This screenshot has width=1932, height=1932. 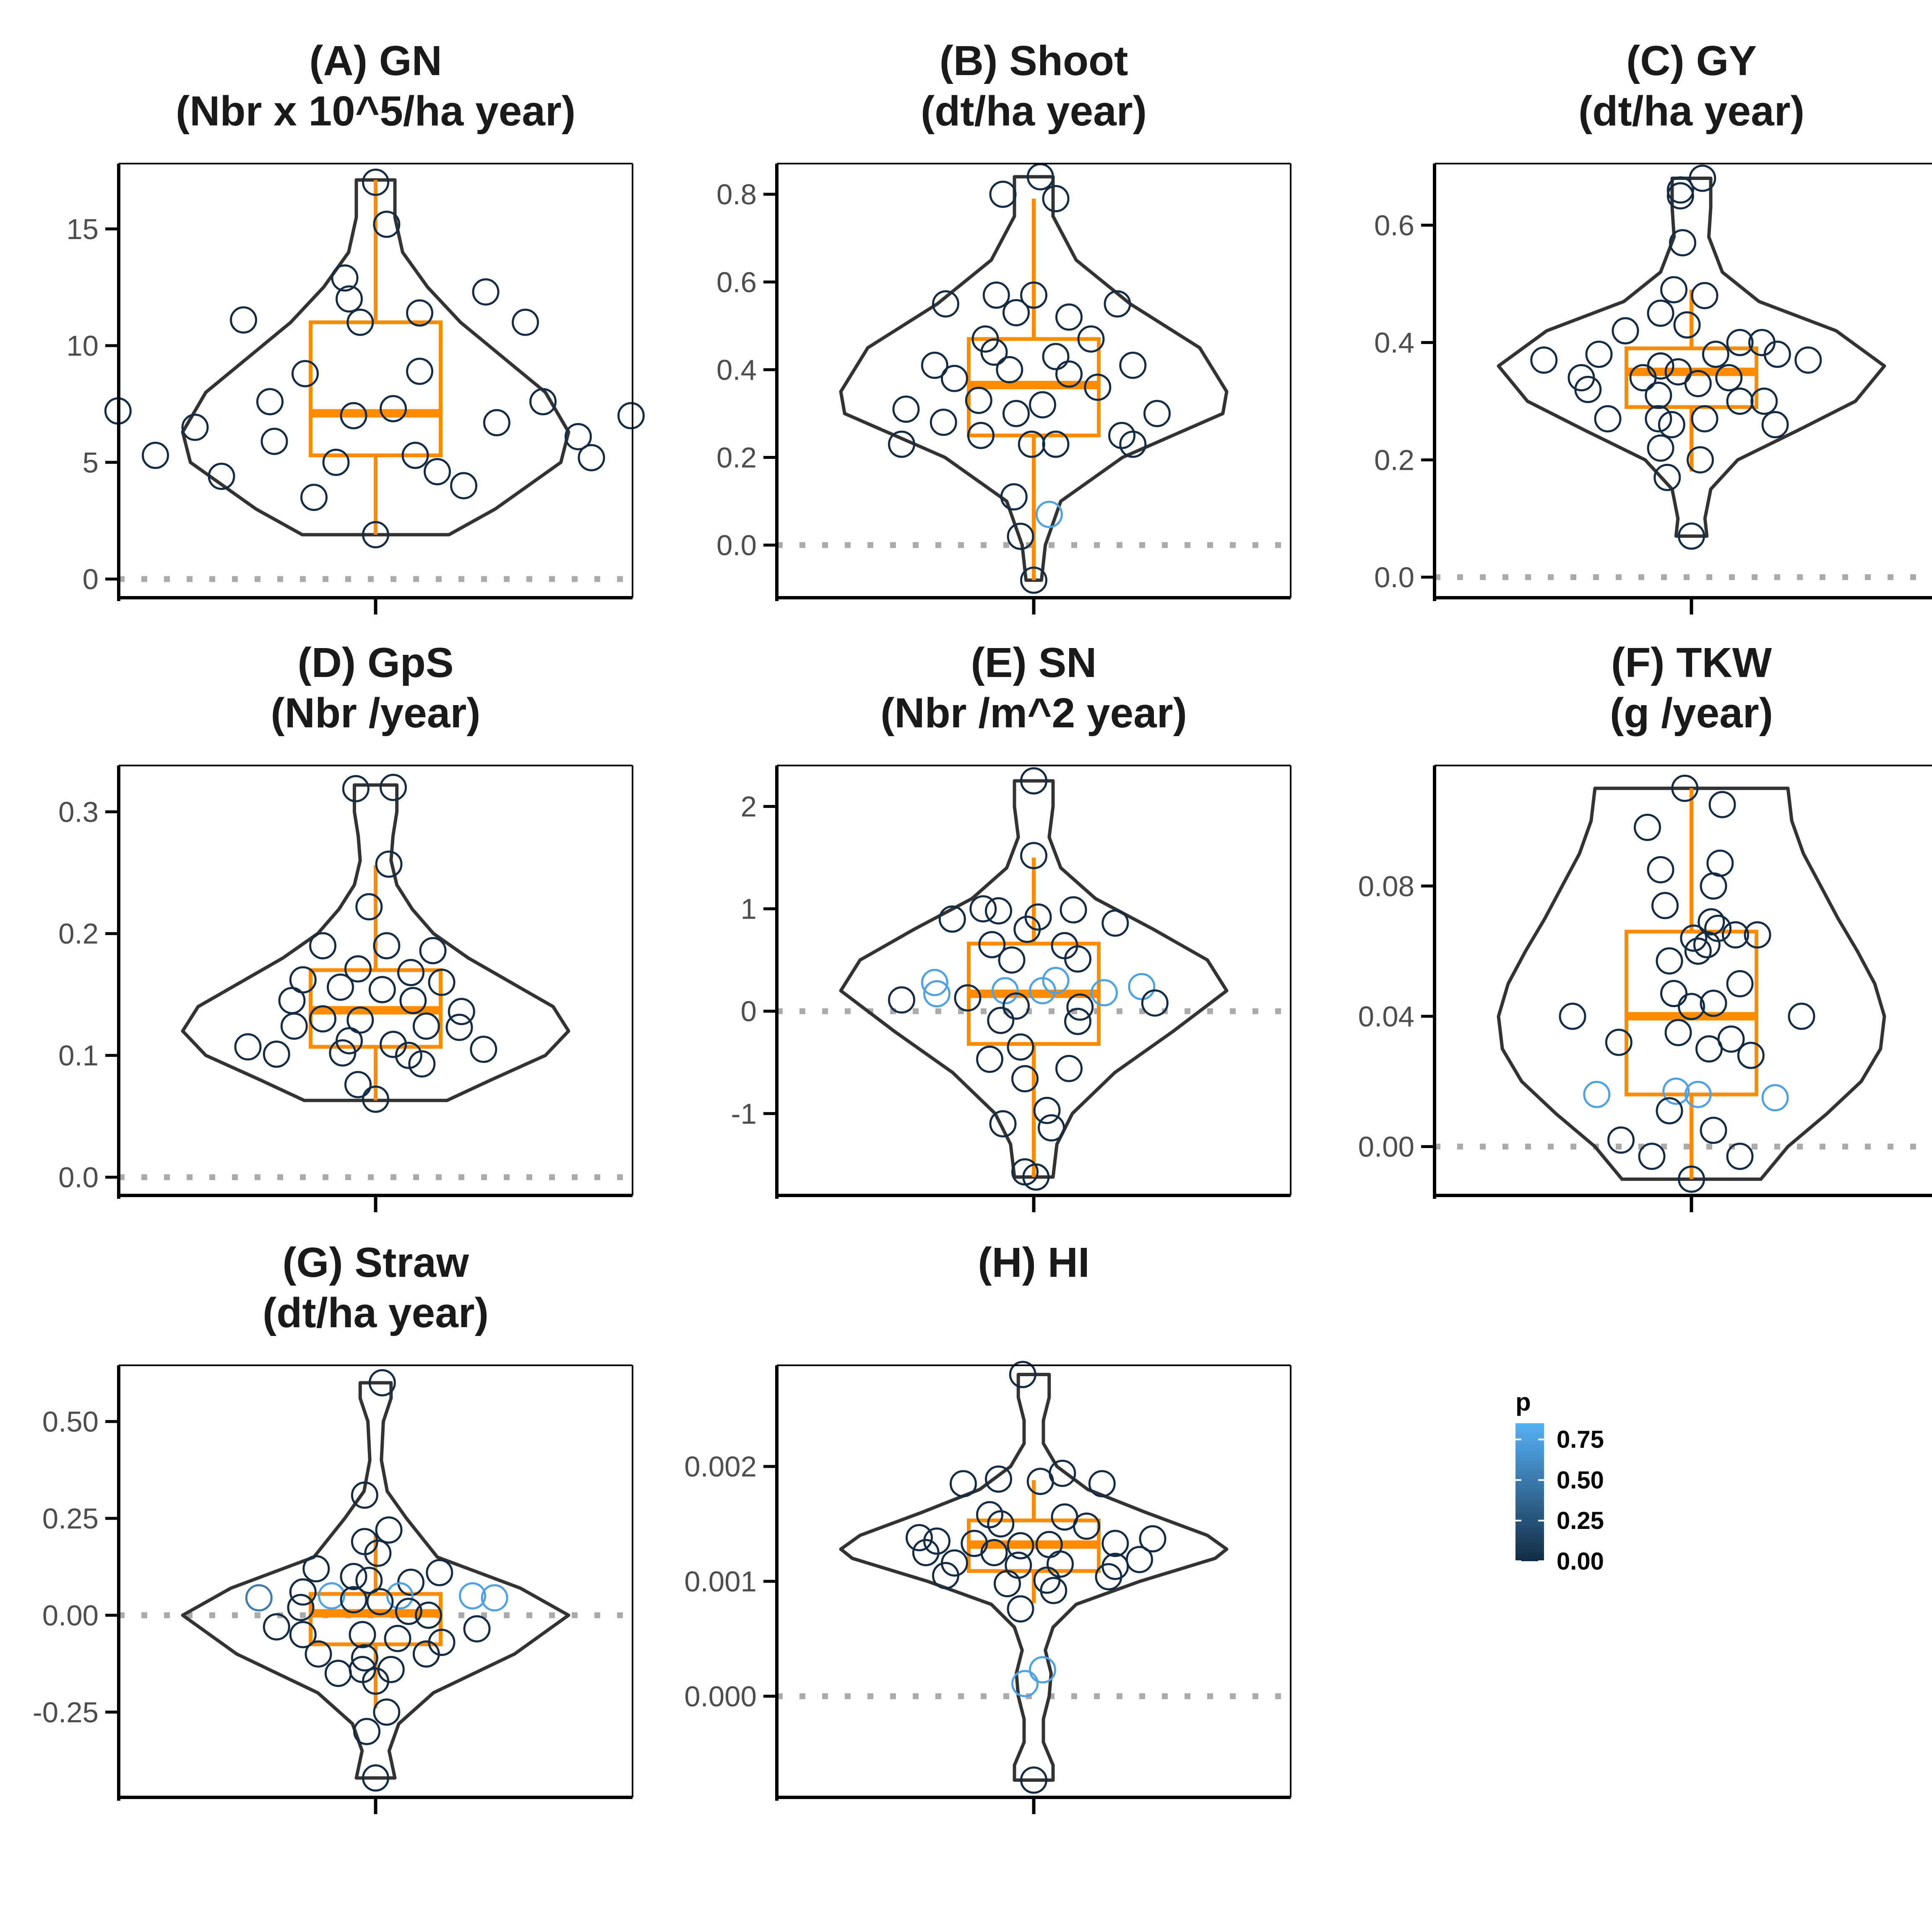 What do you see at coordinates (744, 1114) in the screenshot?
I see `y-tick-label: -1` at bounding box center [744, 1114].